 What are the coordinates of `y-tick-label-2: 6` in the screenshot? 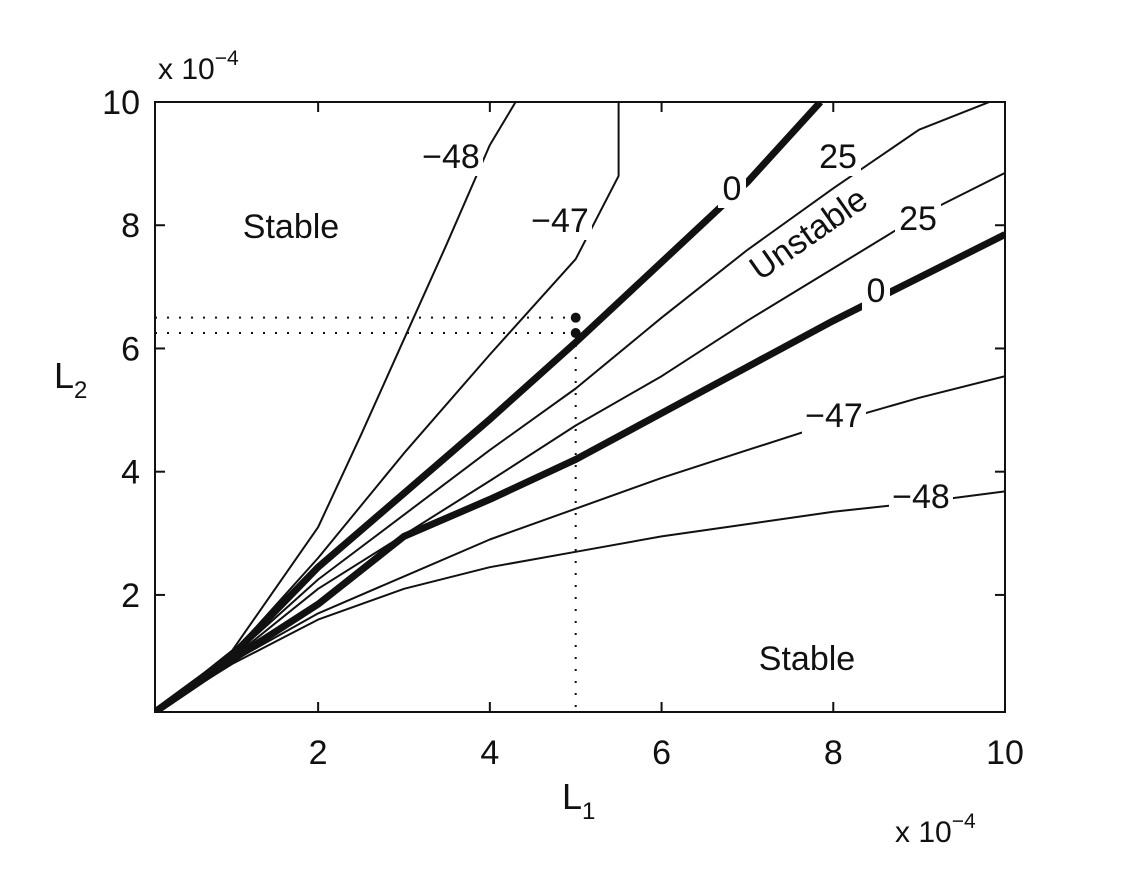 It's located at (130, 349).